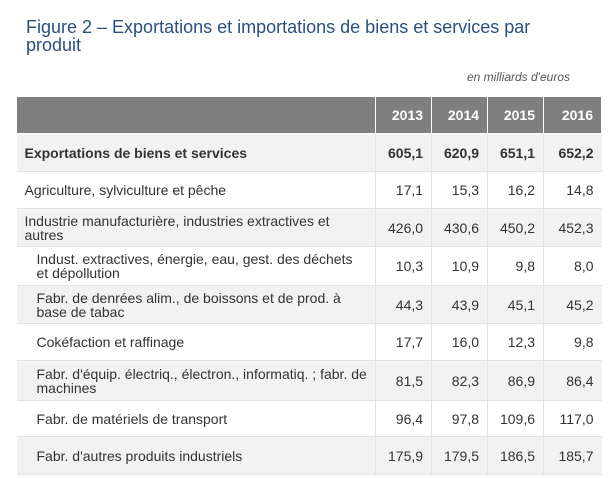  What do you see at coordinates (515, 152) in the screenshot?
I see `cell-value: 651,1` at bounding box center [515, 152].